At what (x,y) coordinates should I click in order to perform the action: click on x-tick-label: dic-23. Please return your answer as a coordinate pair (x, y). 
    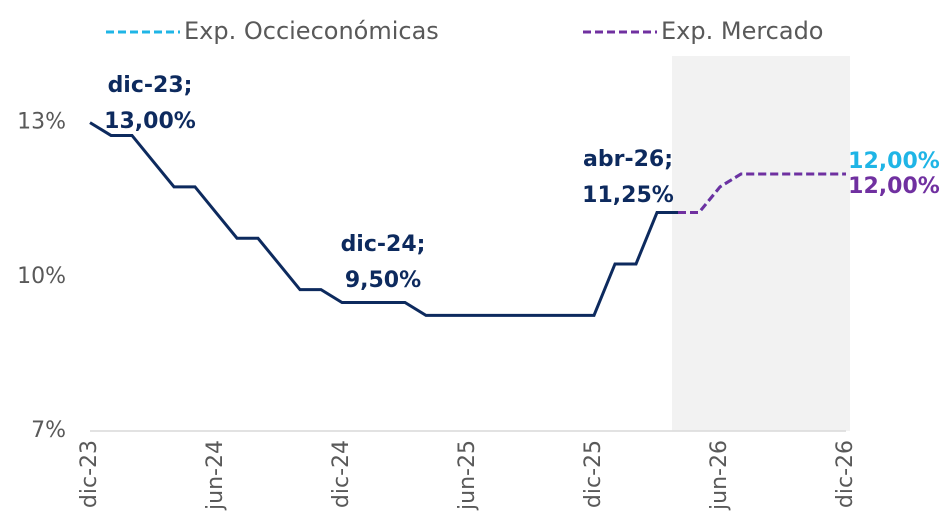
    Looking at the image, I should click on (89, 474).